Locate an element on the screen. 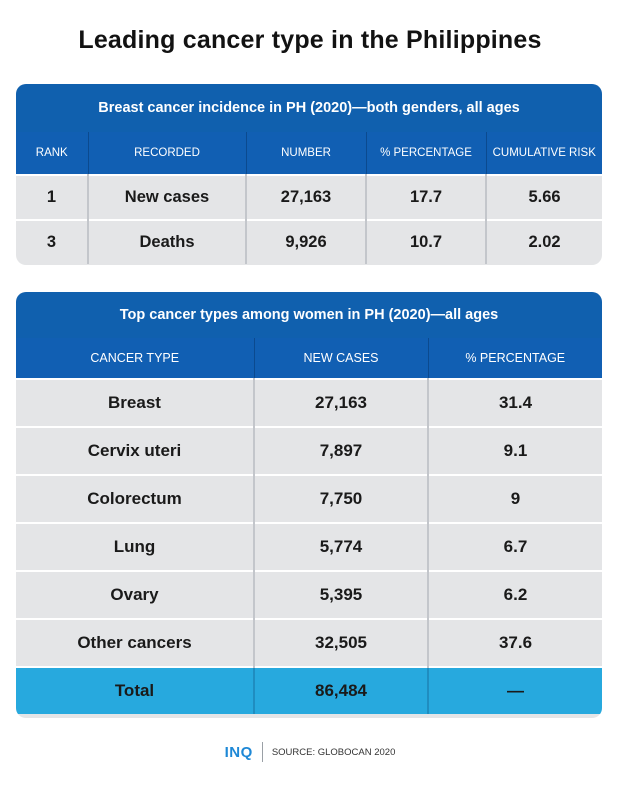  table-cell: 6.2 is located at coordinates (515, 594).